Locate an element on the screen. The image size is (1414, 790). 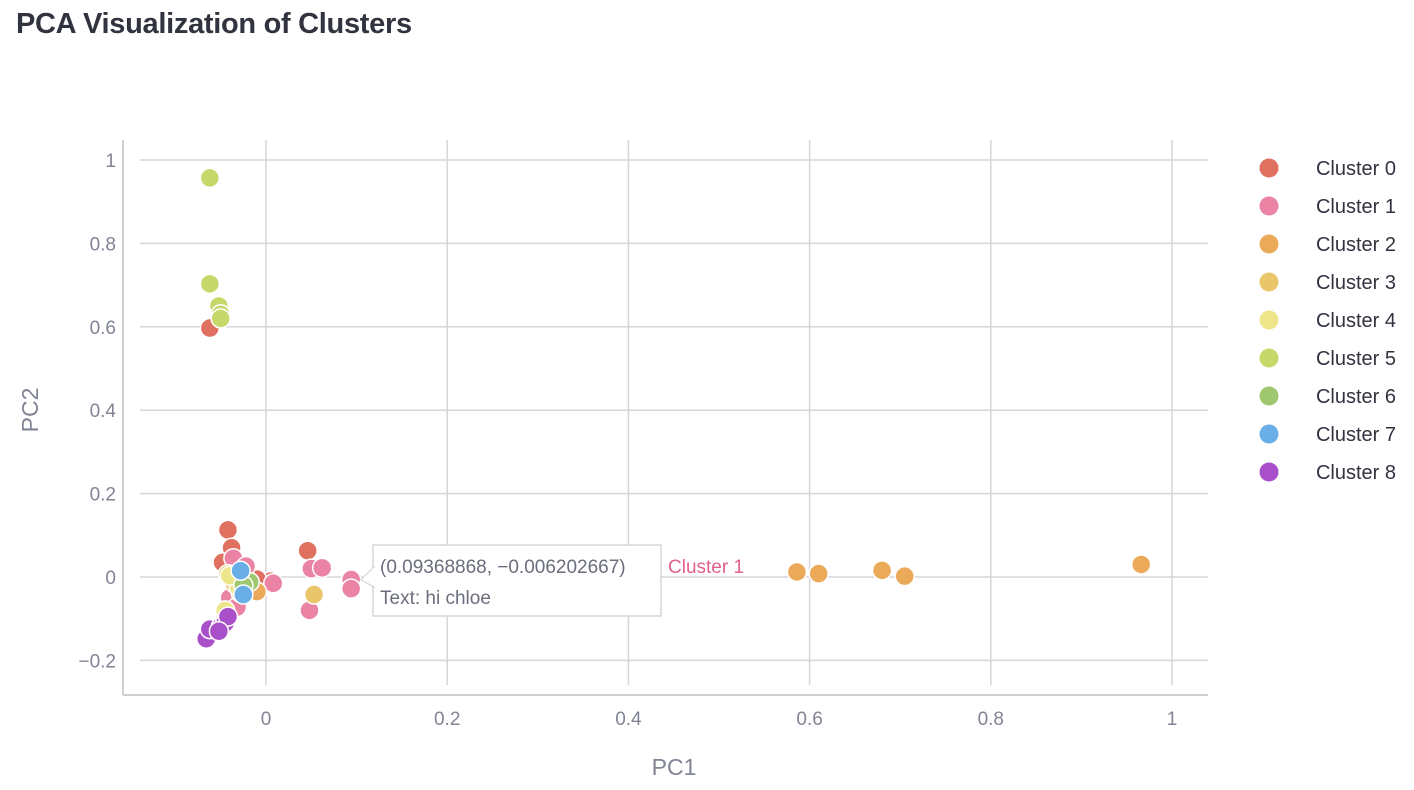
legend-label: Cluster 0 is located at coordinates (1356, 169).